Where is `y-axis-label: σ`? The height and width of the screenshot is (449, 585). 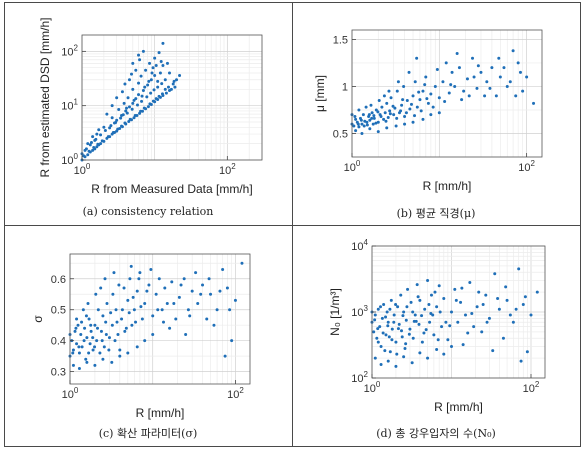
y-axis-label: σ is located at coordinates (38, 319).